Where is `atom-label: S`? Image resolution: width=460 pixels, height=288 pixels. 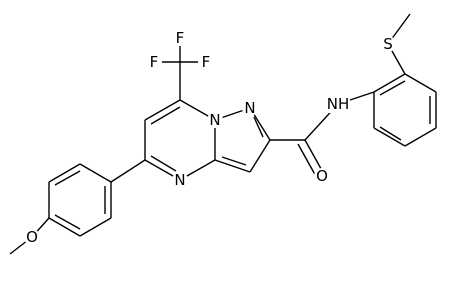
atom-label: S is located at coordinates (388, 44).